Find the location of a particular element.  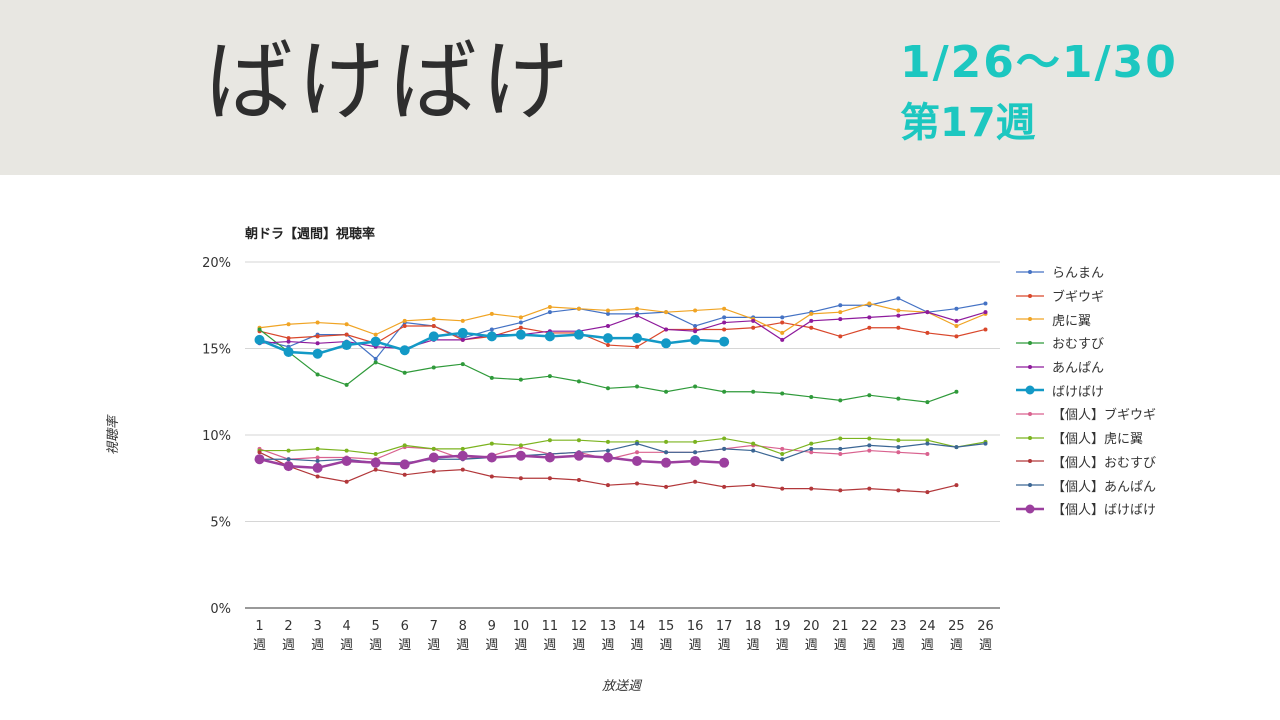

legend-item: 【個人】おむすび is located at coordinates (1086, 462).